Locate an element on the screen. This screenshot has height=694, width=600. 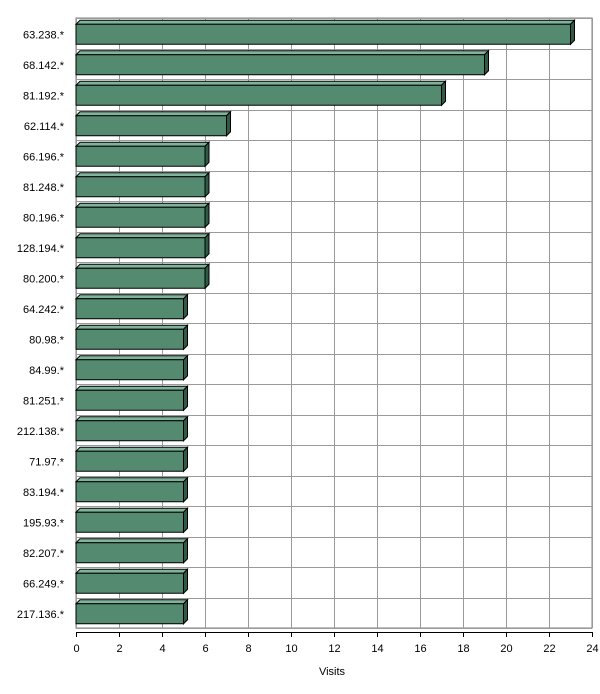
category-label: 84.99.* is located at coordinates (47, 371).